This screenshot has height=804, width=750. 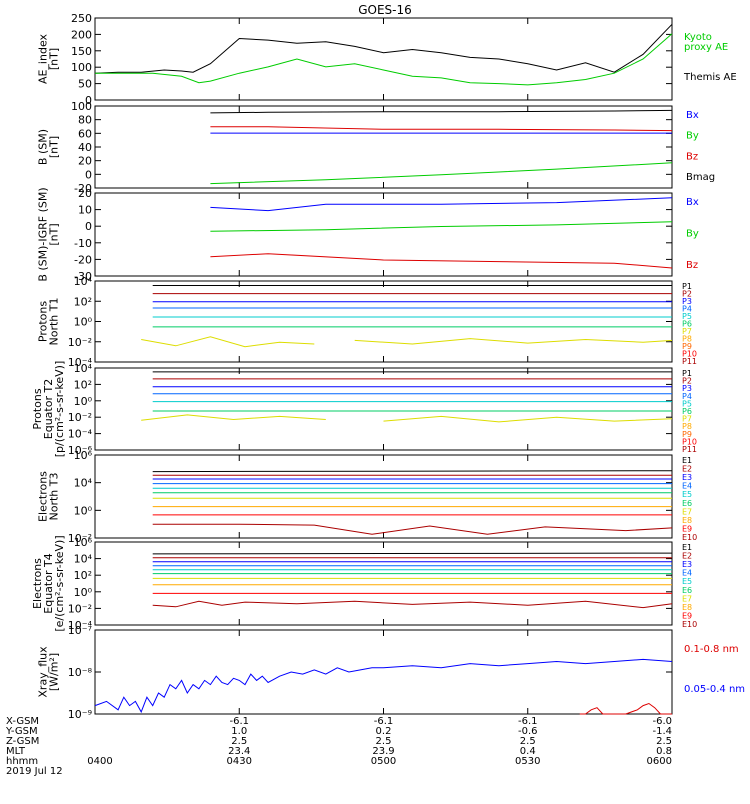 I want to click on legend-entry: E9, so click(x=687, y=528).